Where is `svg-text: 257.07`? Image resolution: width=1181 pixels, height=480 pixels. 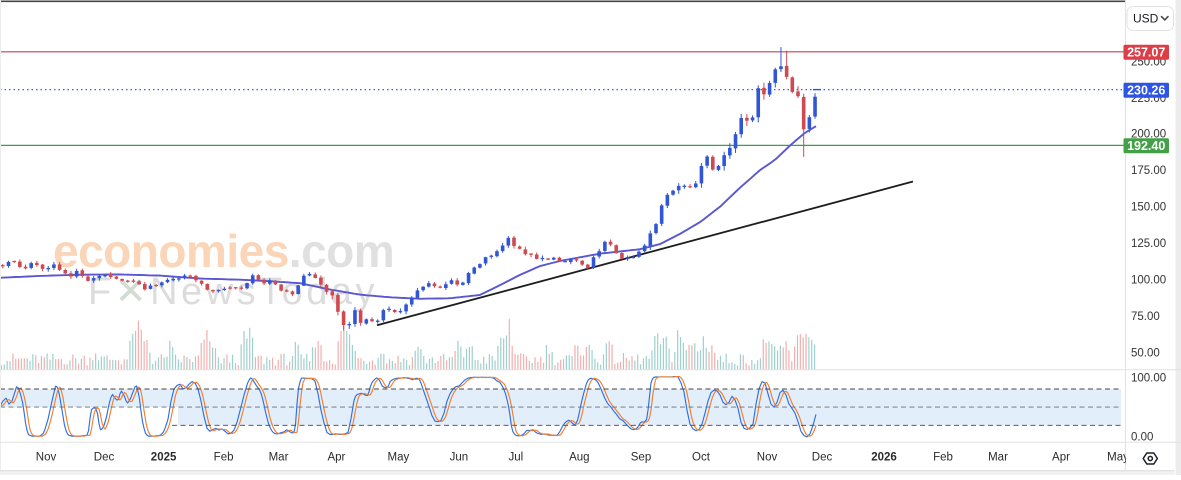
svg-text: 257.07 is located at coordinates (1146, 53).